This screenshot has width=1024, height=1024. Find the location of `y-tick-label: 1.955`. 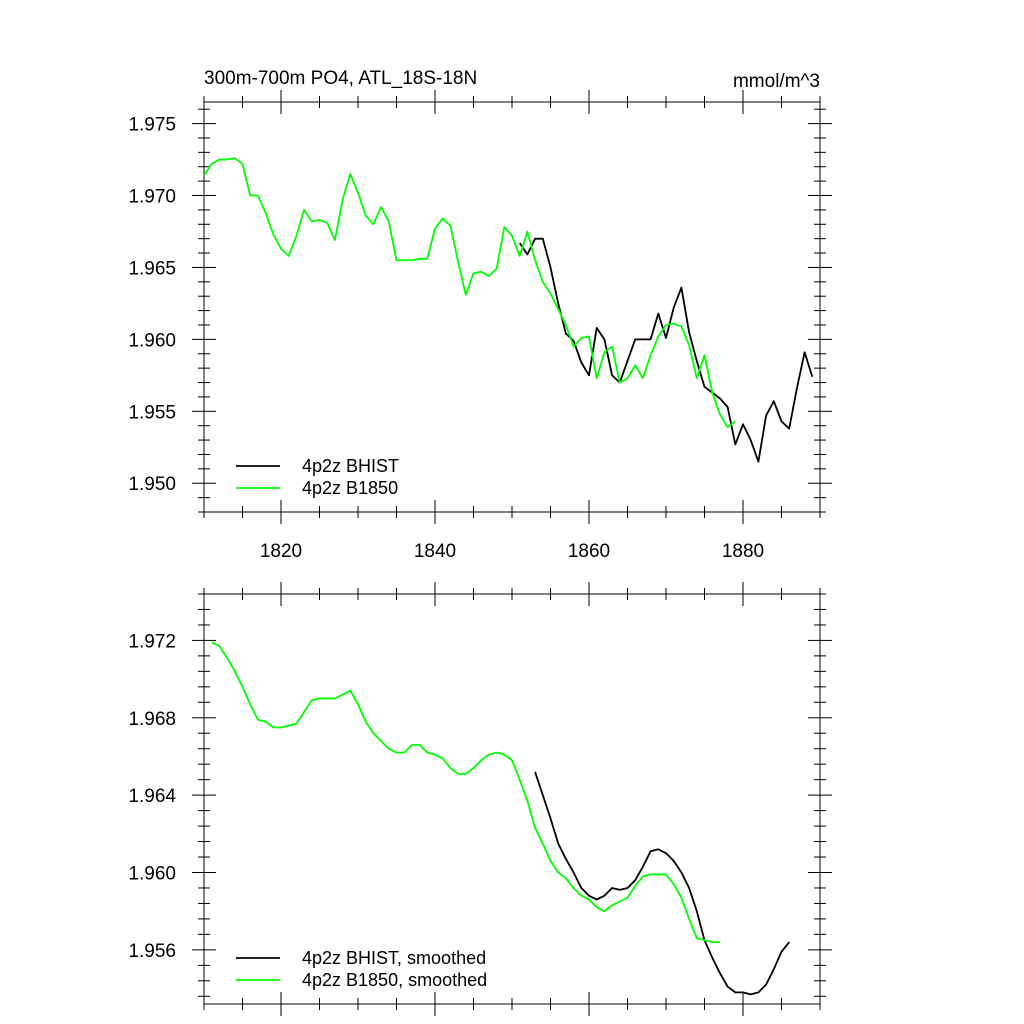

y-tick-label: 1.955 is located at coordinates (152, 412).